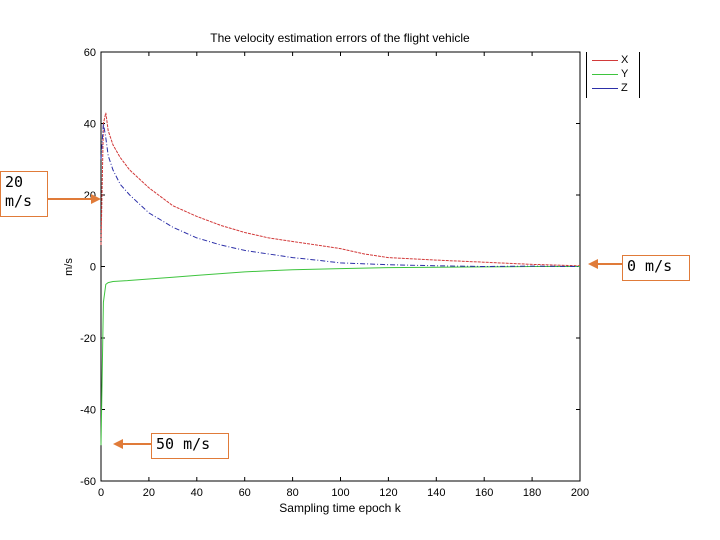  Describe the element at coordinates (197, 493) in the screenshot. I see `x-tick-label: 40` at that location.